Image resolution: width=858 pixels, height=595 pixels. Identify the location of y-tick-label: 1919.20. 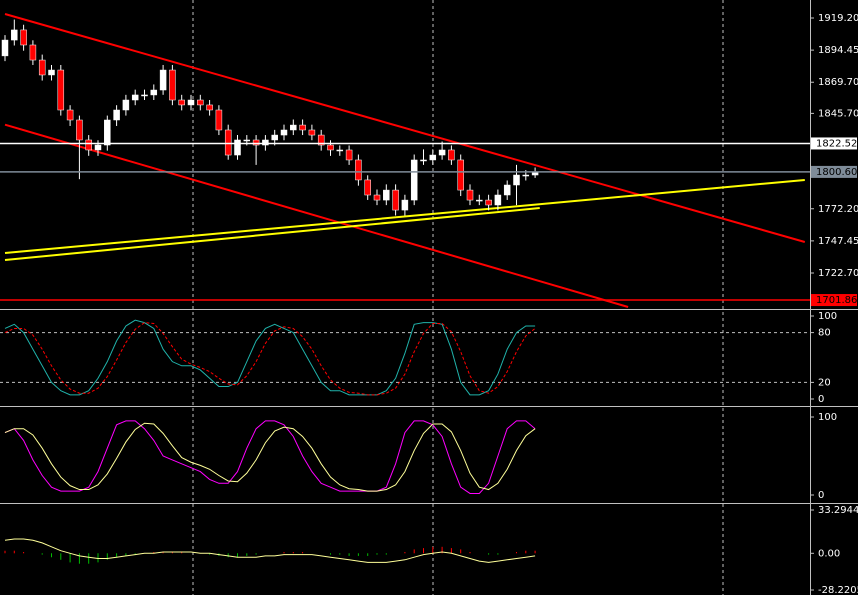
(838, 18).